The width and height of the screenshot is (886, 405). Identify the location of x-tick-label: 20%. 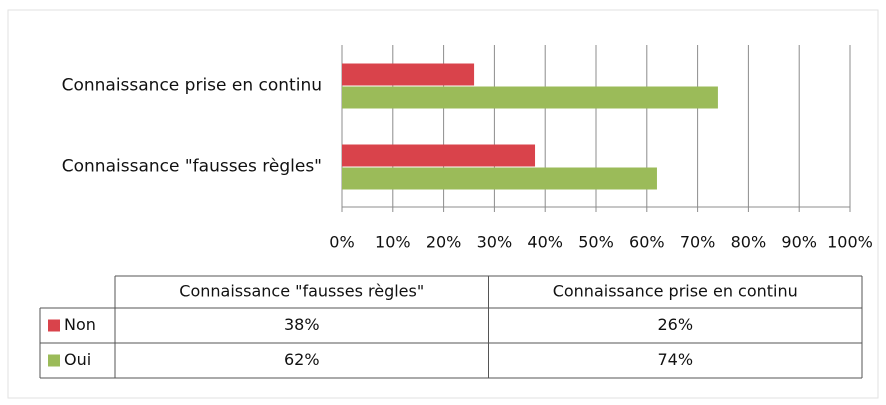
(444, 242).